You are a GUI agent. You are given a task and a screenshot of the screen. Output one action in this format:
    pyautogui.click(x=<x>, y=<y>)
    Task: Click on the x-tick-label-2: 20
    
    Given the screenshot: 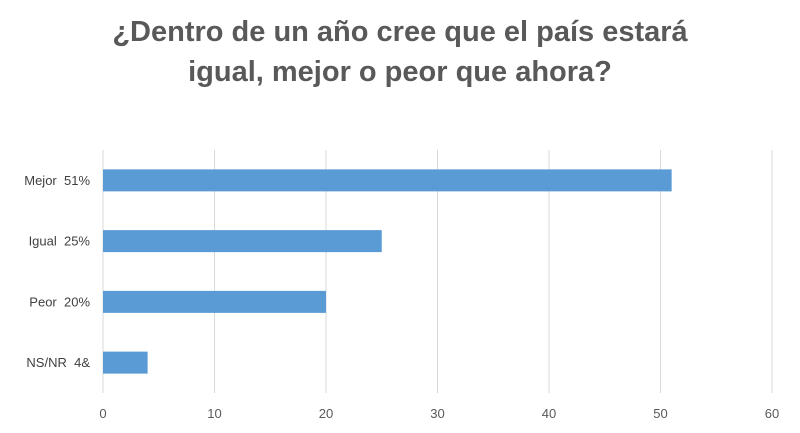 What is the action you would take?
    pyautogui.click(x=326, y=413)
    